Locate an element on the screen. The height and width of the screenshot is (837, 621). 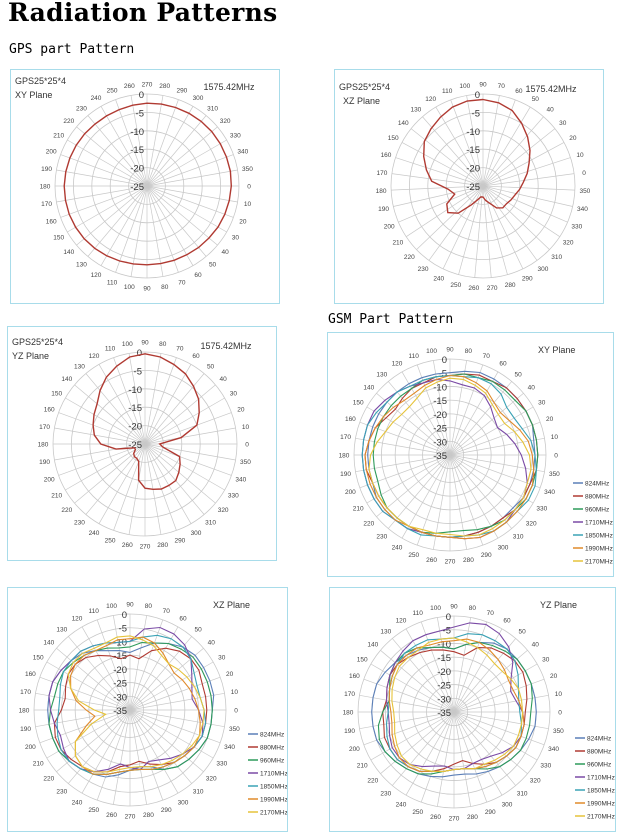
radial-tick-label: -30 is located at coordinates (440, 442).